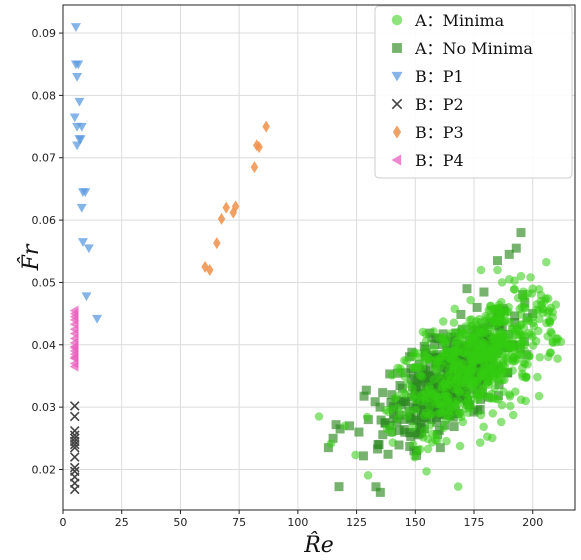 This screenshot has width=581, height=560. What do you see at coordinates (459, 20) in the screenshot?
I see `legend-label: A：Minima` at bounding box center [459, 20].